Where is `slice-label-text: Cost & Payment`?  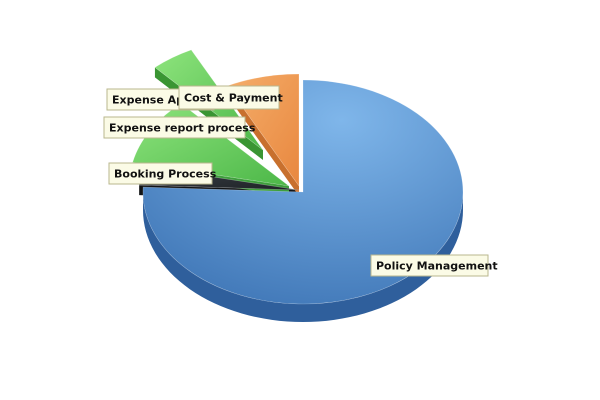 slice-label-text: Cost & Payment is located at coordinates (233, 98).